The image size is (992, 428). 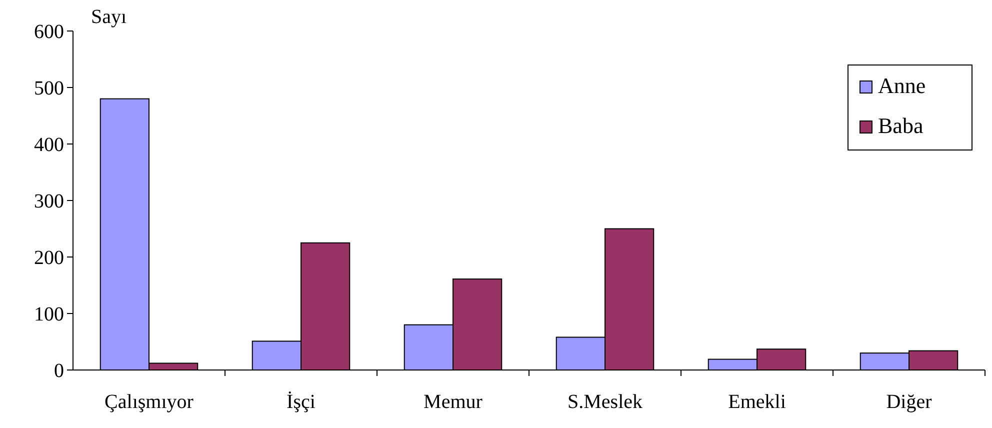 I want to click on y-tick-label: 300, so click(x=49, y=201).